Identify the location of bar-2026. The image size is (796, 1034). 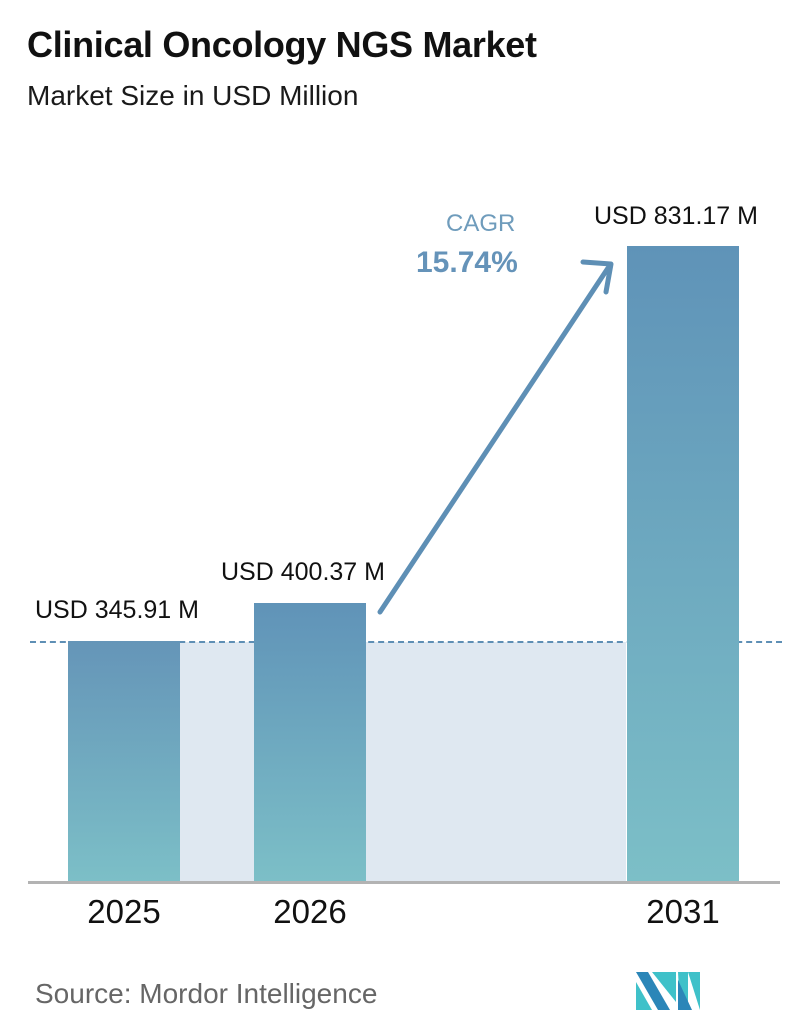
(310, 742).